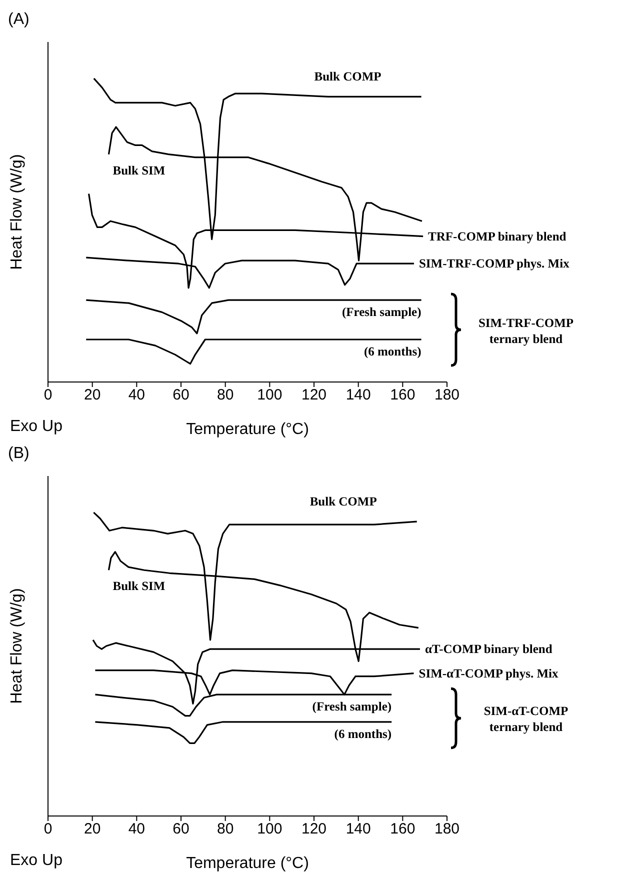  What do you see at coordinates (488, 649) in the screenshot?
I see `series-label: αT-COMP binary blend` at bounding box center [488, 649].